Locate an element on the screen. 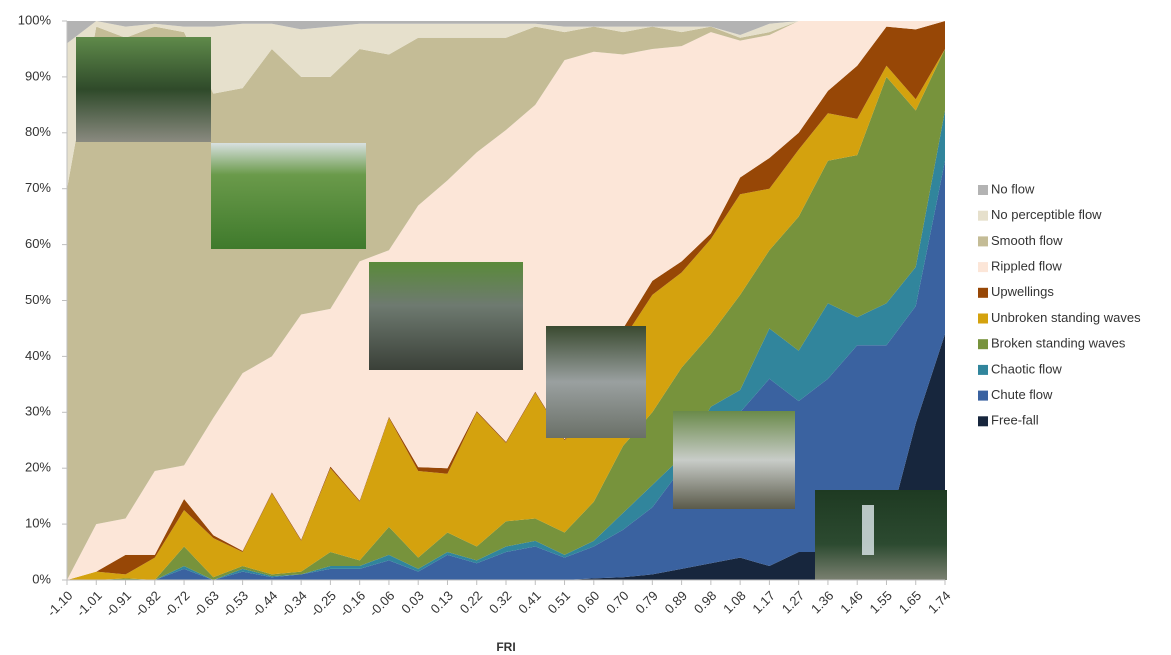 The width and height of the screenshot is (1171, 655). y-tick-label: 60% is located at coordinates (38, 243).